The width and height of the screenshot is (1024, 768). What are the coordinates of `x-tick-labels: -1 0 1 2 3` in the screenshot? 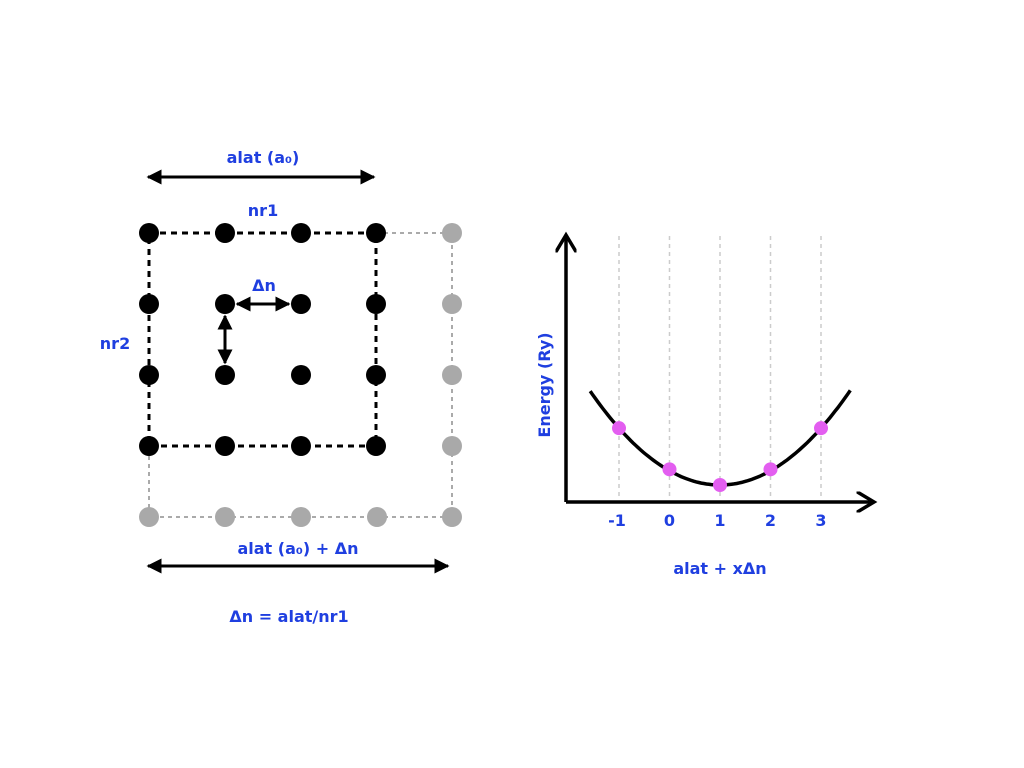 It's located at (717, 520).